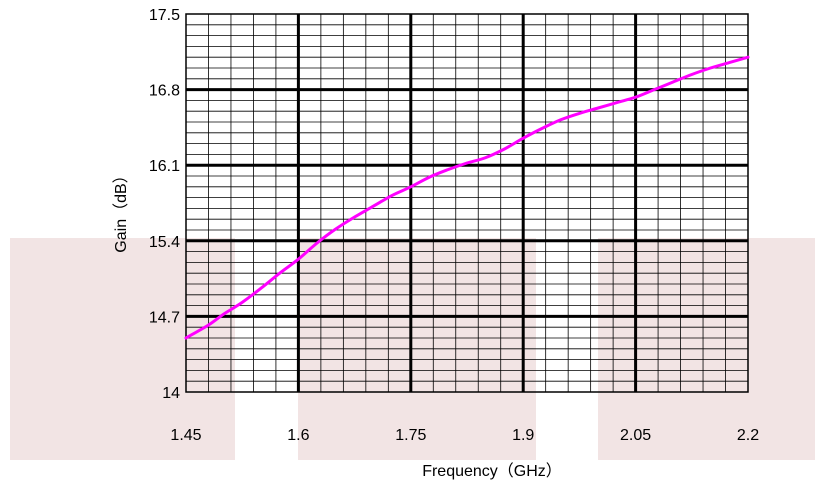 This screenshot has height=487, width=815. Describe the element at coordinates (164, 204) in the screenshot. I see `y-tick-labels: 14 14.7 15.4 16.1 16.8 17.5` at that location.